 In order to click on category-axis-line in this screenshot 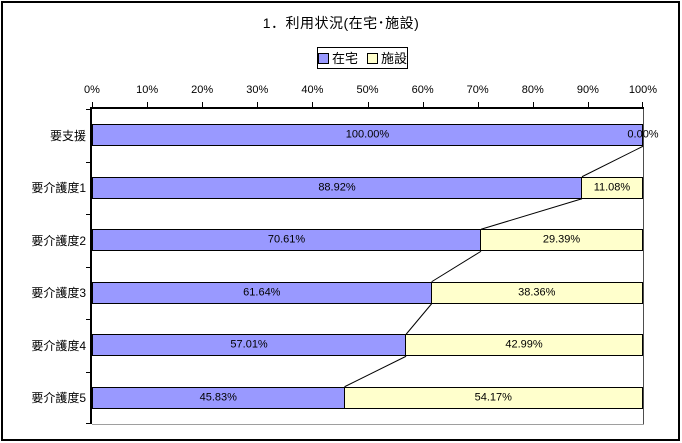, I will do `click(91, 265)`.